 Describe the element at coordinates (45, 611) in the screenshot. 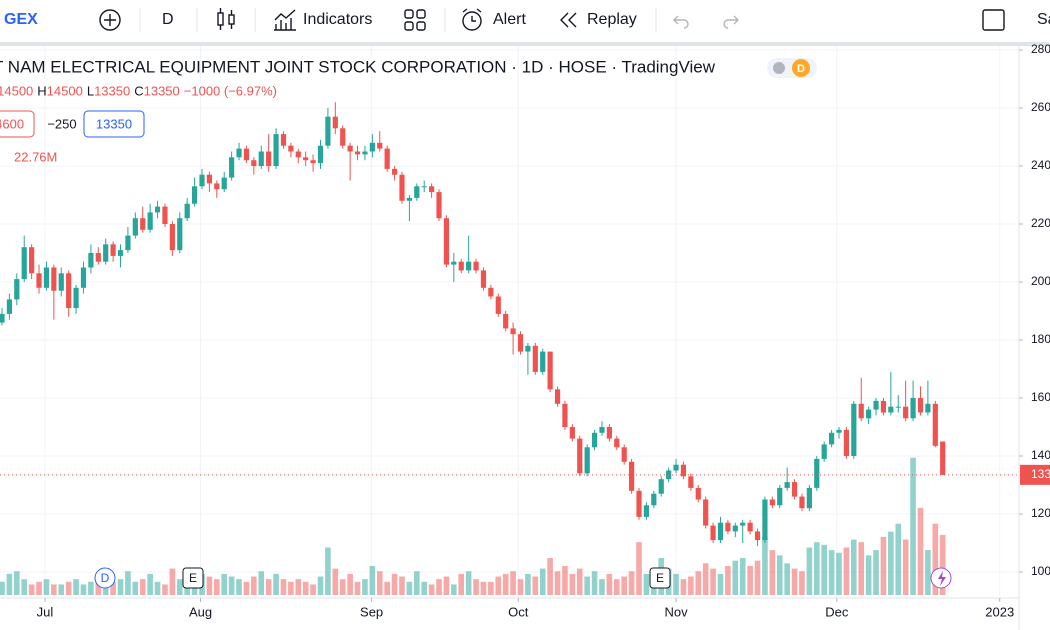

I see `x-tick-label: Jul` at that location.